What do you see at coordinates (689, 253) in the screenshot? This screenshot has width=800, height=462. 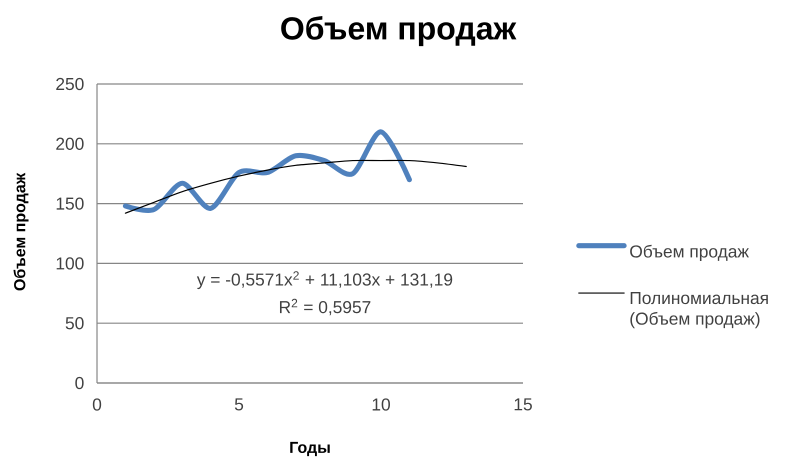 I see `legend-label: Объем продаж` at bounding box center [689, 253].